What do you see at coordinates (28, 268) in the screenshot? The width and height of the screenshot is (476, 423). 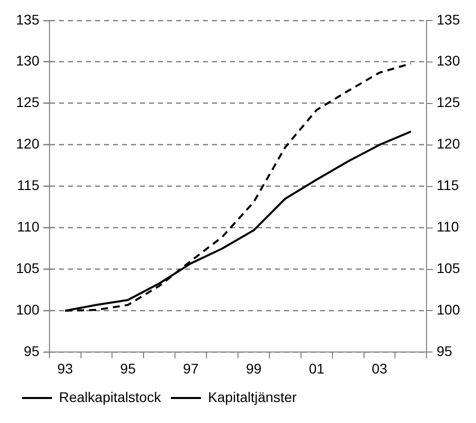 I see `y2-tick-label: 105` at bounding box center [28, 268].